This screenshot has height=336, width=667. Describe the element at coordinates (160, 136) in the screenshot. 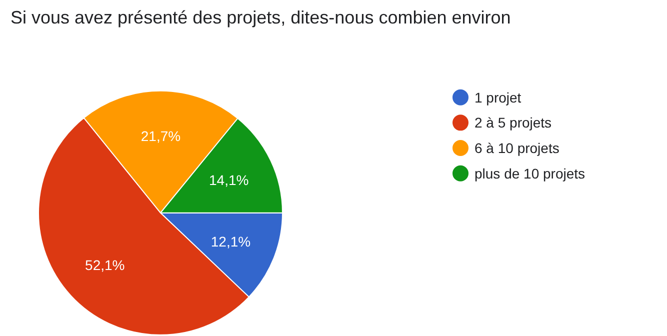

I see `data-label: 21,7%` at that location.